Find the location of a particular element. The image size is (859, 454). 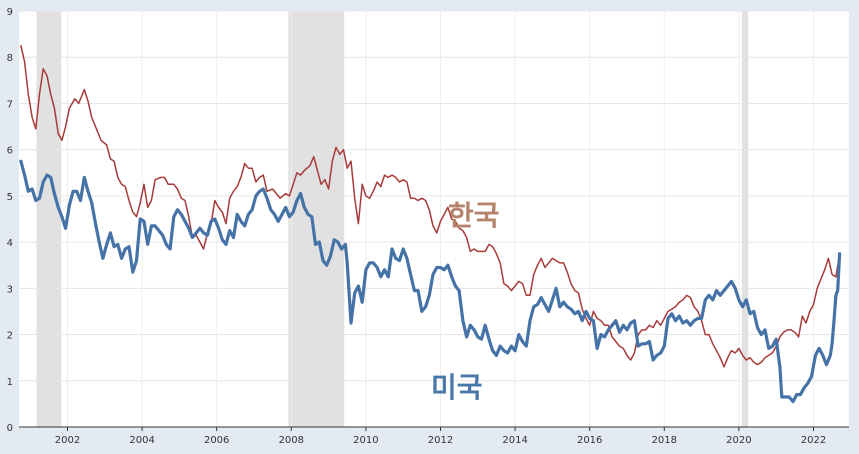

x-tick-label-2012: 2012 is located at coordinates (440, 440).